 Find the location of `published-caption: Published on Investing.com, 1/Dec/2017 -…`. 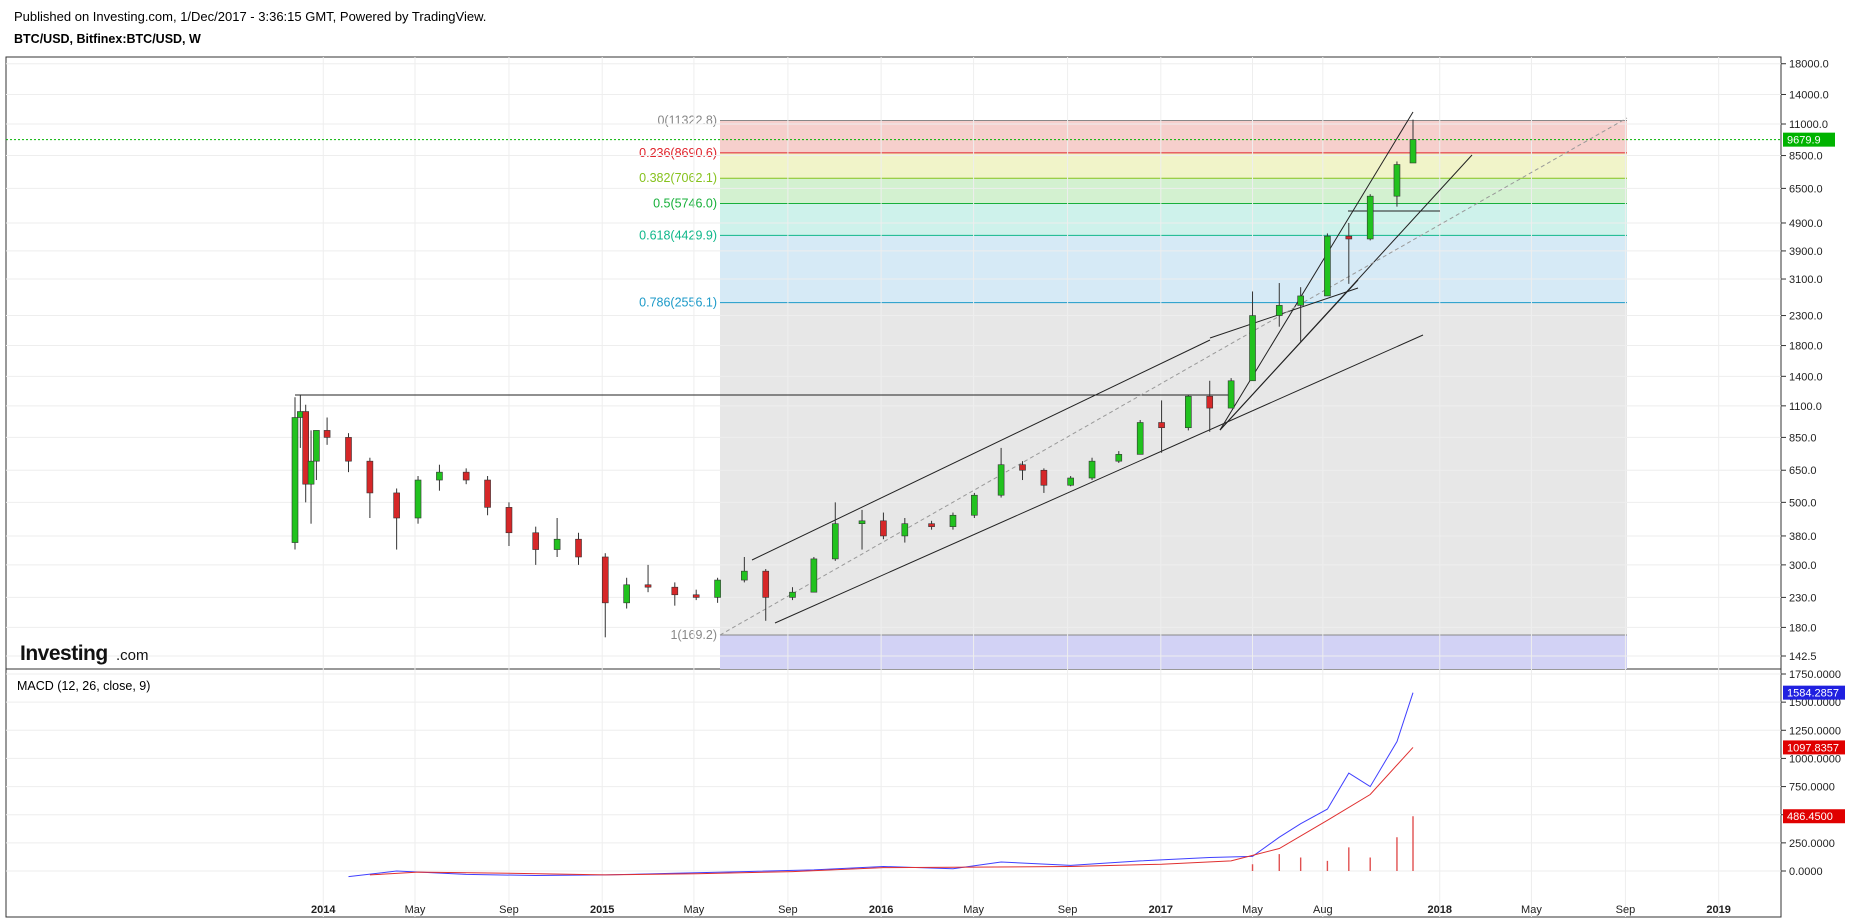

published-caption: Published on Investing.com, 1/Dec/2017 -… is located at coordinates (250, 16).